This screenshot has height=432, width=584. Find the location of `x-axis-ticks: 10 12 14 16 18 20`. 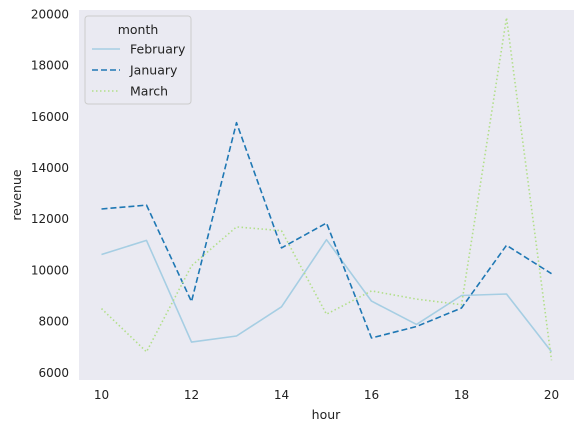

x-axis-ticks: 10 12 14 16 18 20 is located at coordinates (326, 395).